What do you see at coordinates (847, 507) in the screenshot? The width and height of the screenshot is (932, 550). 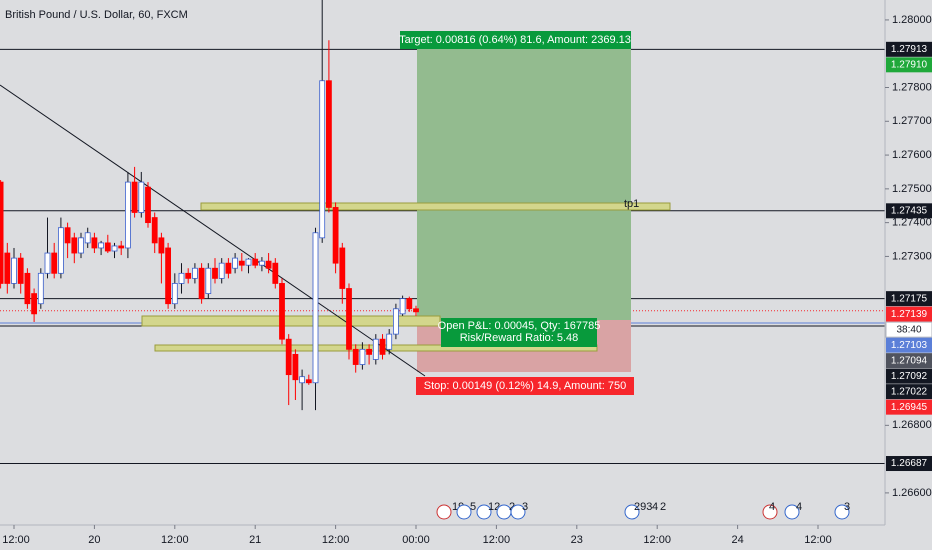 I see `event-count: 3` at bounding box center [847, 507].